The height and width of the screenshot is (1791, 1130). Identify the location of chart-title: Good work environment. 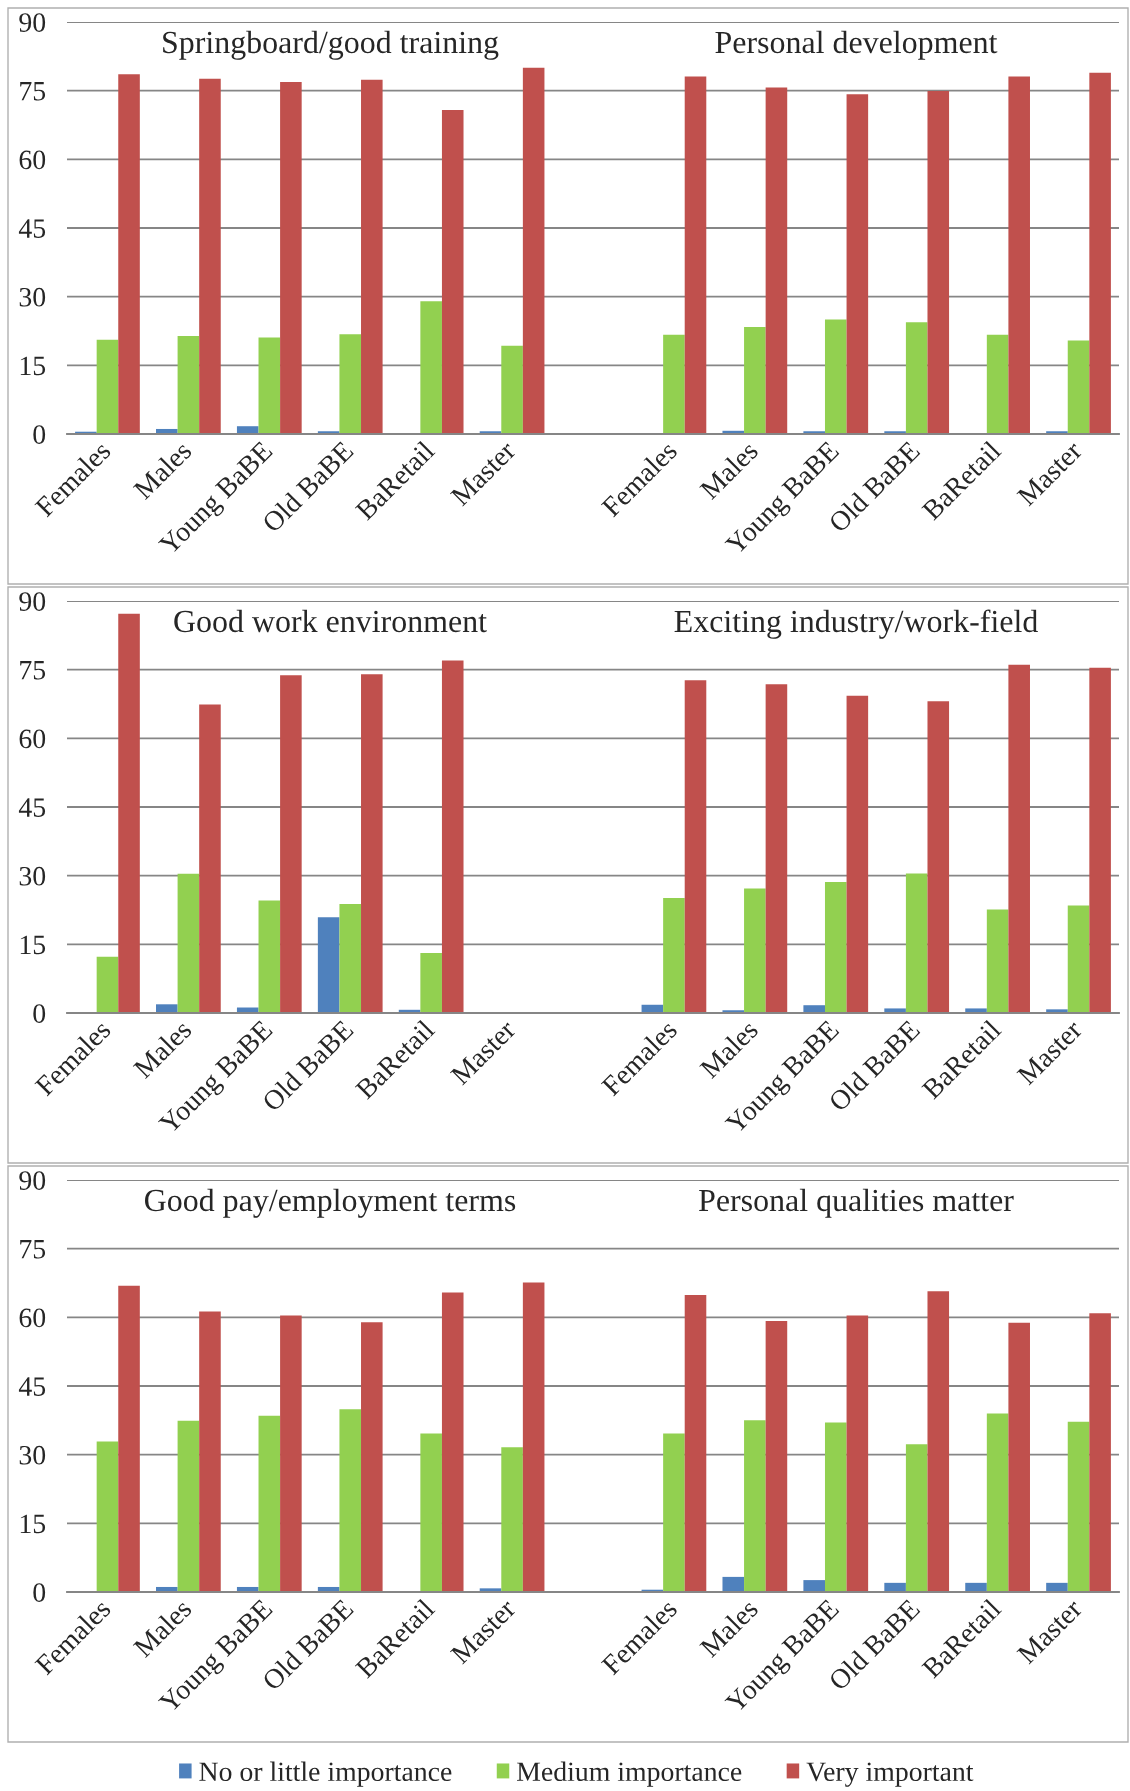
(330, 621).